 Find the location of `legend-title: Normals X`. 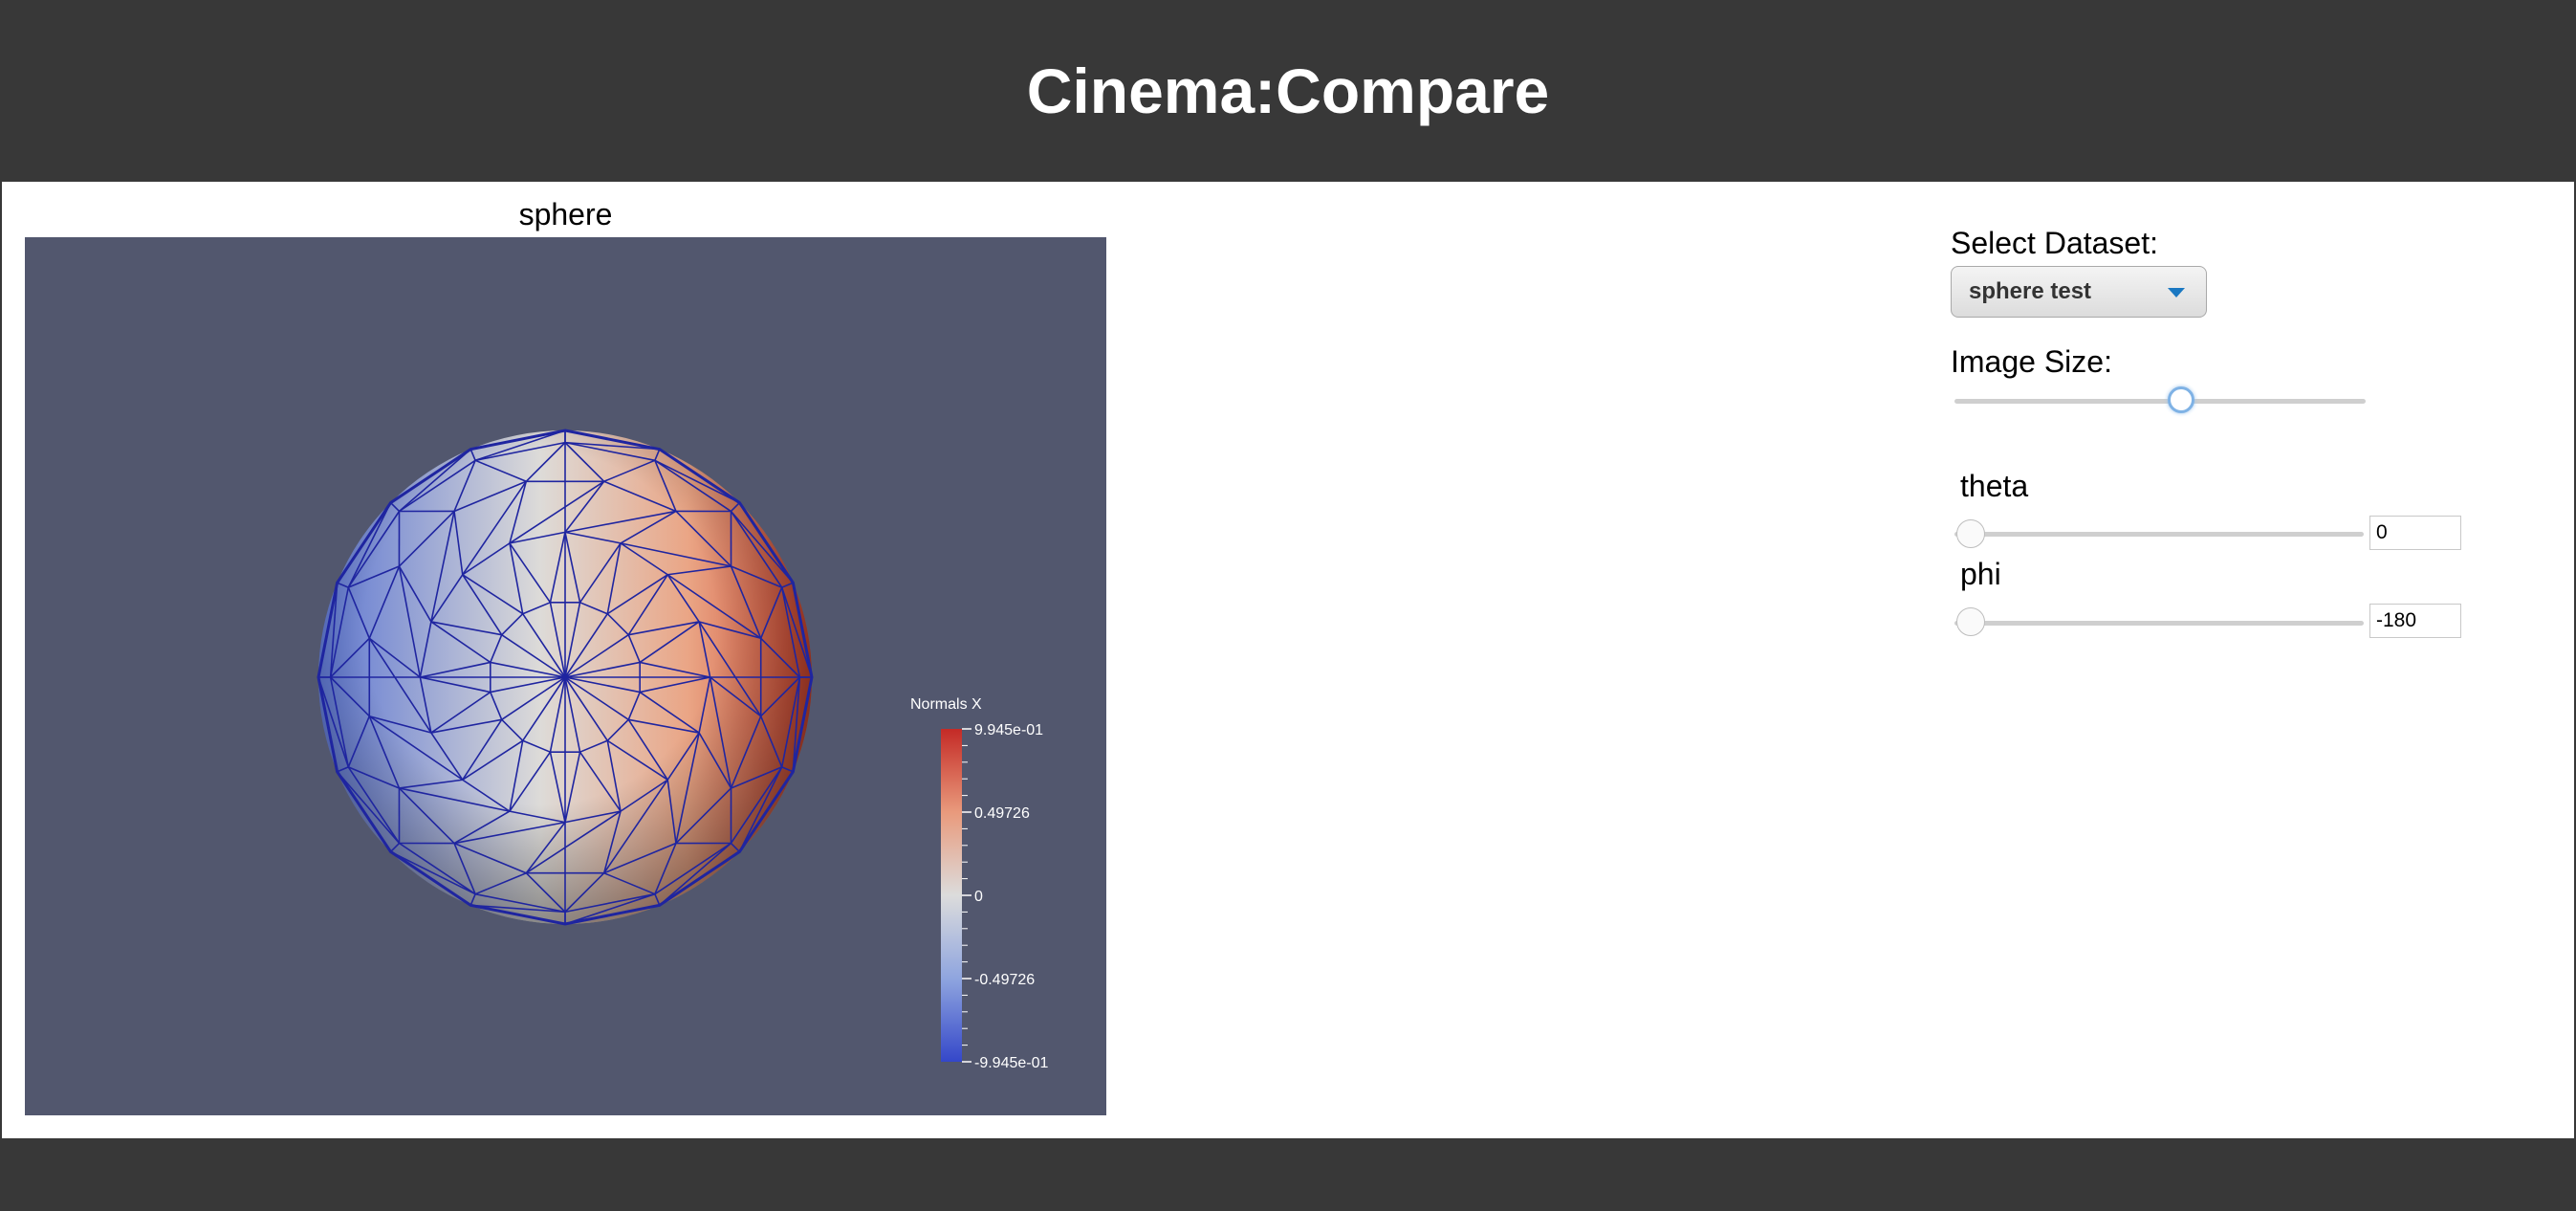

legend-title: Normals X is located at coordinates (946, 705).